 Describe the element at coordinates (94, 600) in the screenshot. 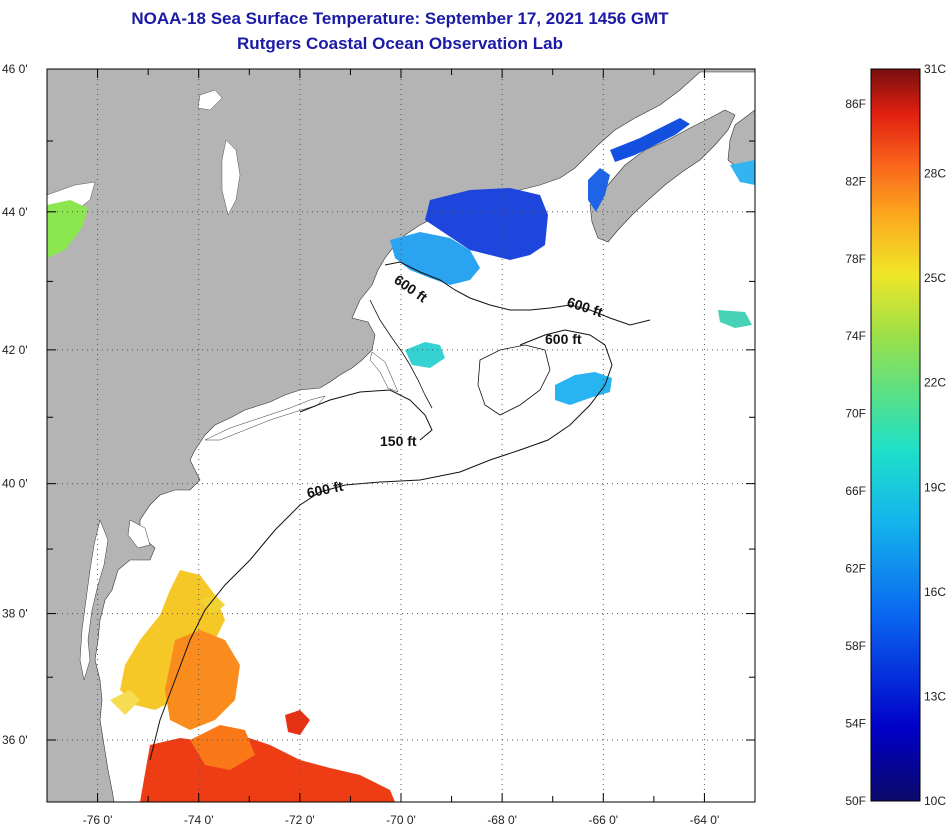

I see `chesapeake-bay` at that location.